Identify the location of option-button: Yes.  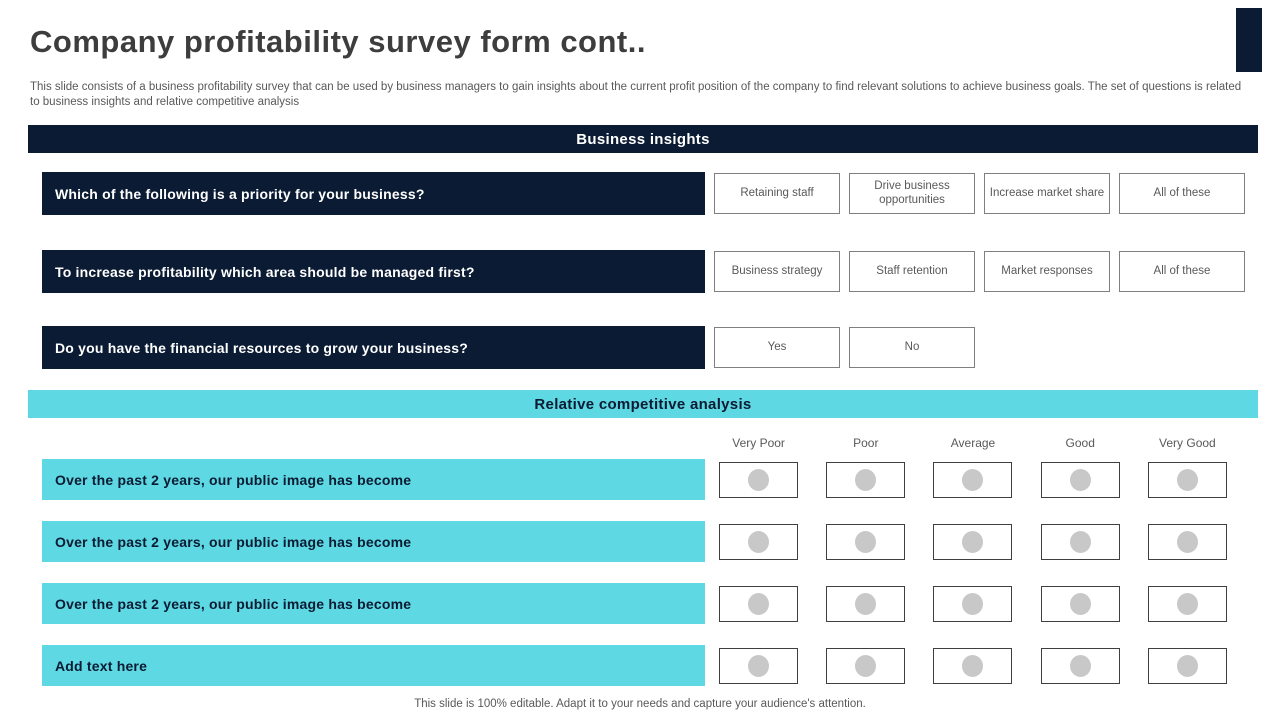
(777, 347).